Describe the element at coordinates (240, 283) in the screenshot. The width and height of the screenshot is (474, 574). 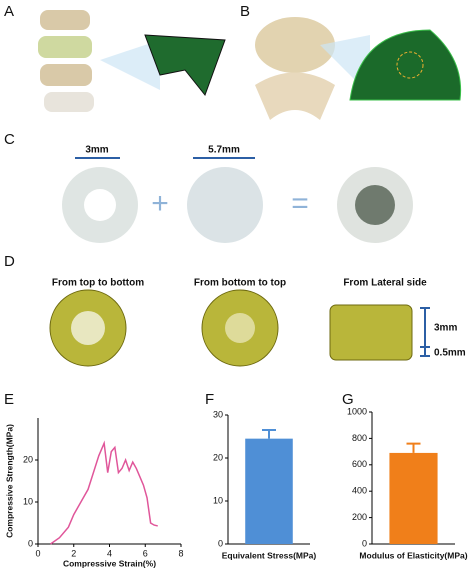
I see `view-label: From bottom to top` at that location.